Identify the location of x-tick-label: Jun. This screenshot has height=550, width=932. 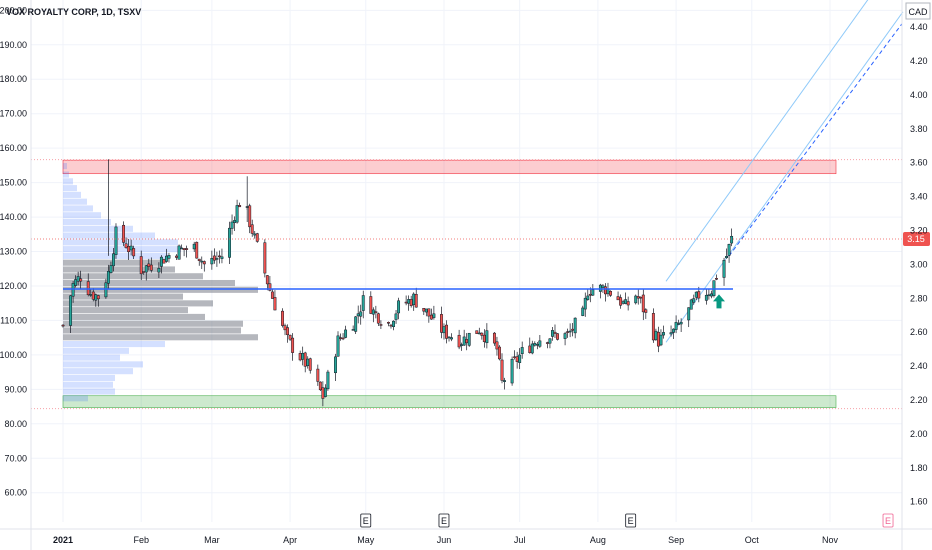
(444, 540).